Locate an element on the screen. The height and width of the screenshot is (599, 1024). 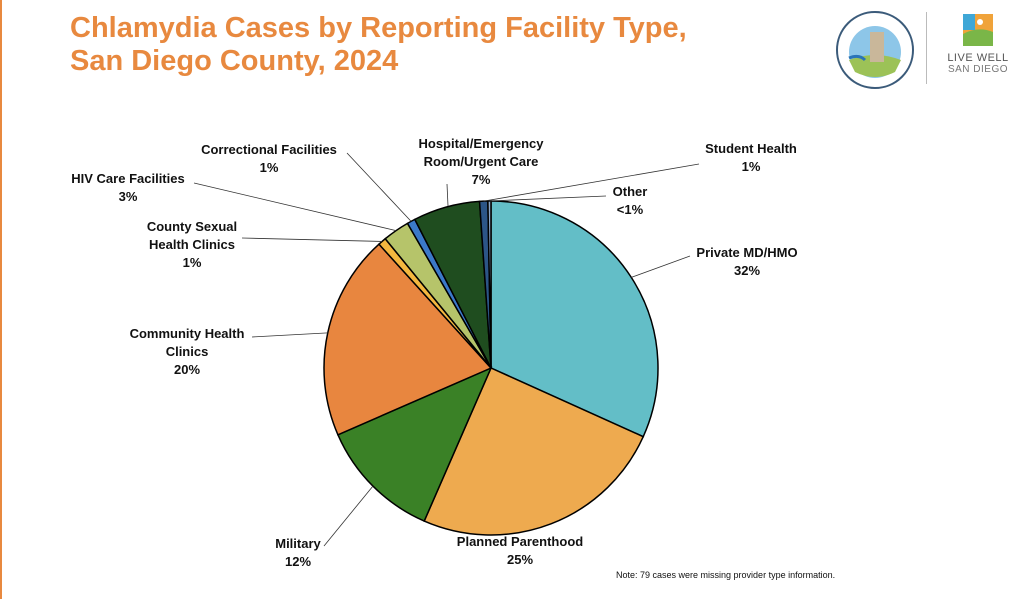
pie-slice-private-md-hmo is located at coordinates (574, 319).